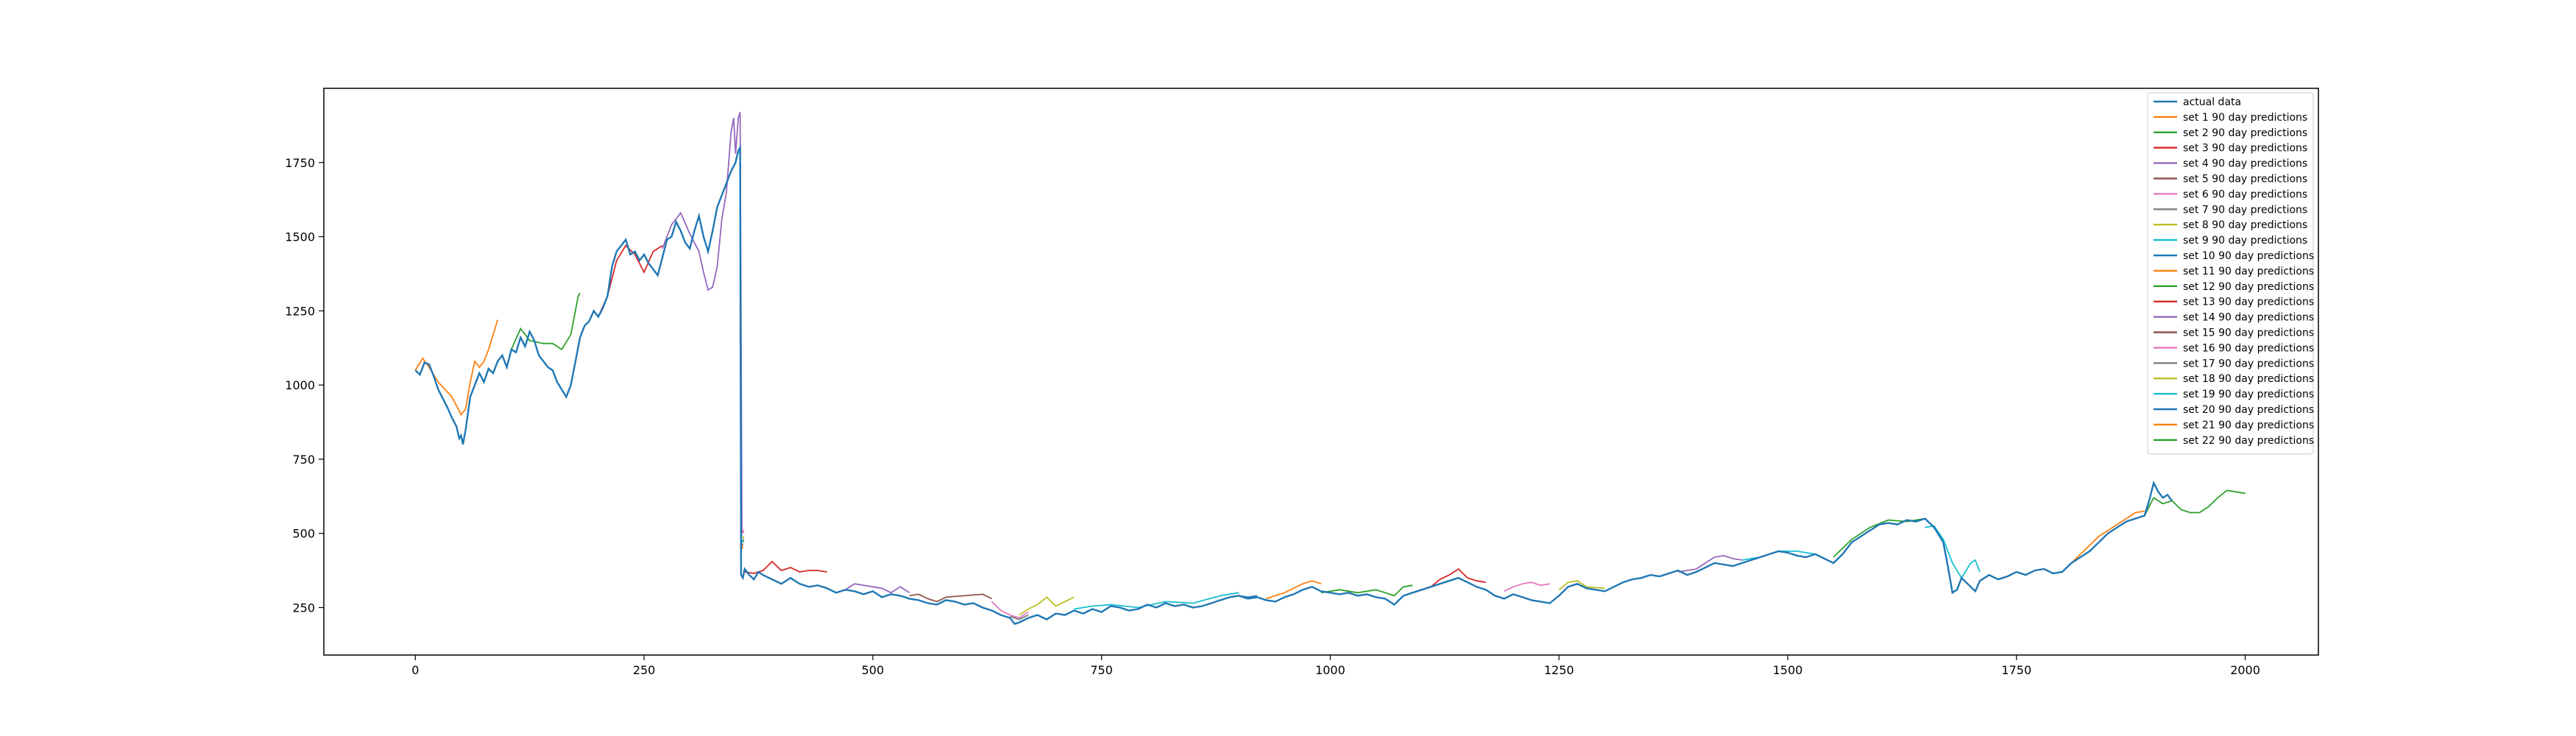  I want to click on legend-label: actual data, so click(2212, 102).